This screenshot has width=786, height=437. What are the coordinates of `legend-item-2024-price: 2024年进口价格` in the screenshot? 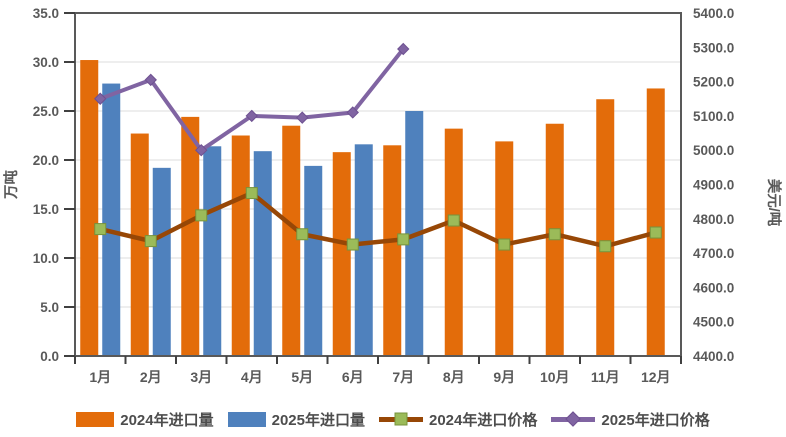 It's located at (458, 419).